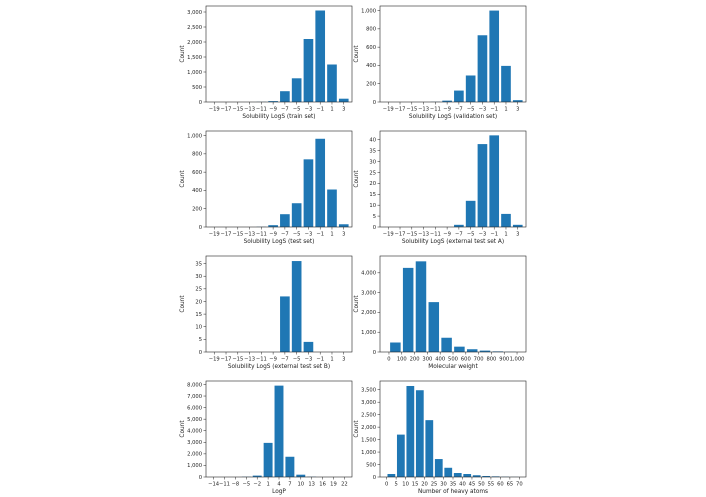 This screenshot has height=497, width=706. Describe the element at coordinates (279, 242) in the screenshot. I see `x-axis-label: Solubility LogS (test set)` at that location.